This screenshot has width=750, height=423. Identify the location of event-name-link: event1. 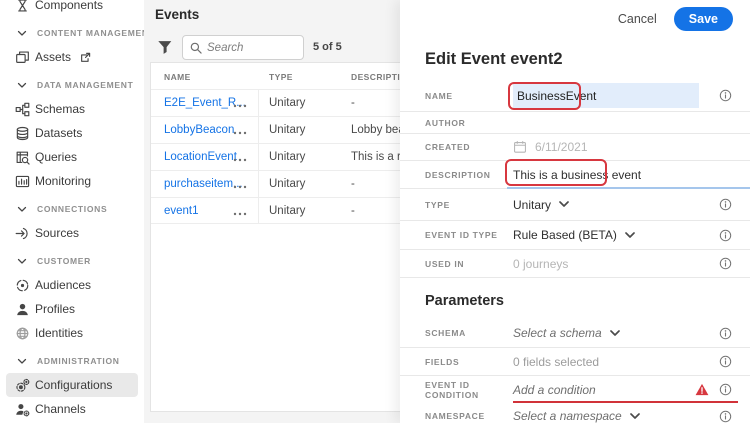
(181, 211).